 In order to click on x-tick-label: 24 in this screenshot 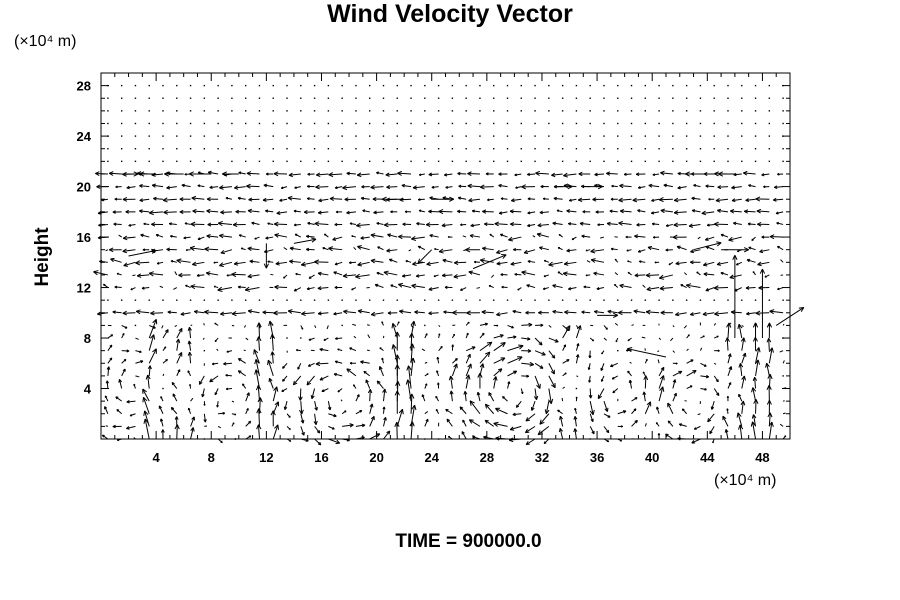, I will do `click(431, 457)`.